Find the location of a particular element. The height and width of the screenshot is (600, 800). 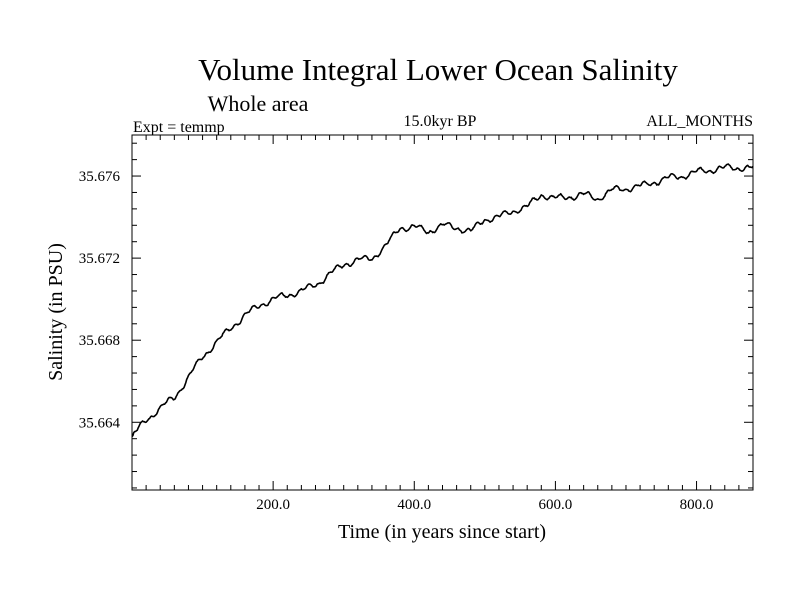

y-axis-label: Salinity (in PSU) is located at coordinates (56, 312).